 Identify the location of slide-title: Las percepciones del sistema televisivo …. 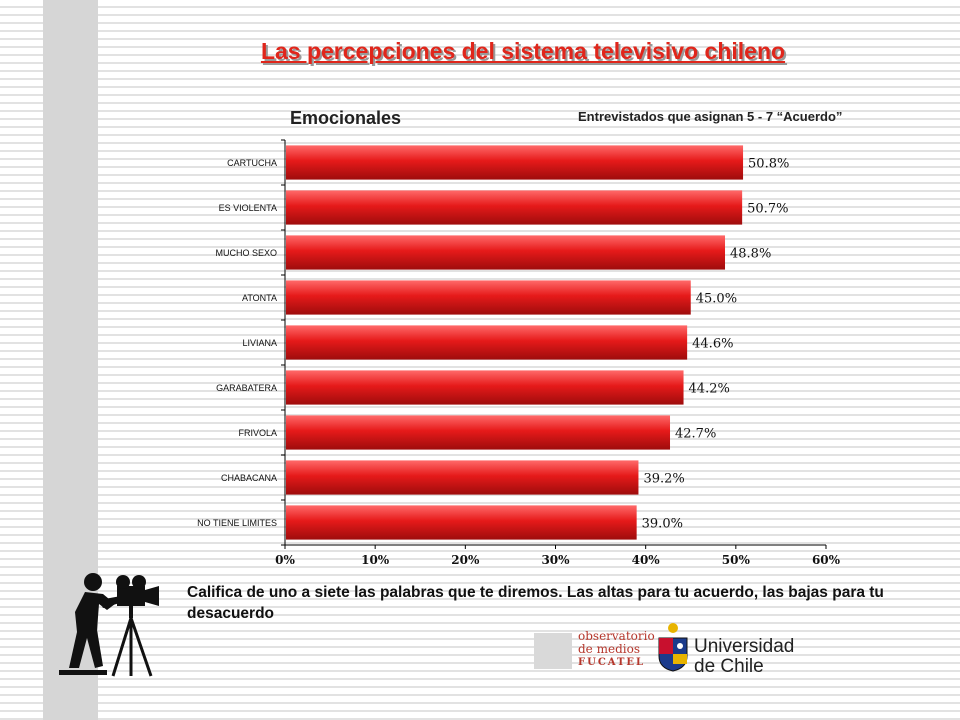
(523, 51).